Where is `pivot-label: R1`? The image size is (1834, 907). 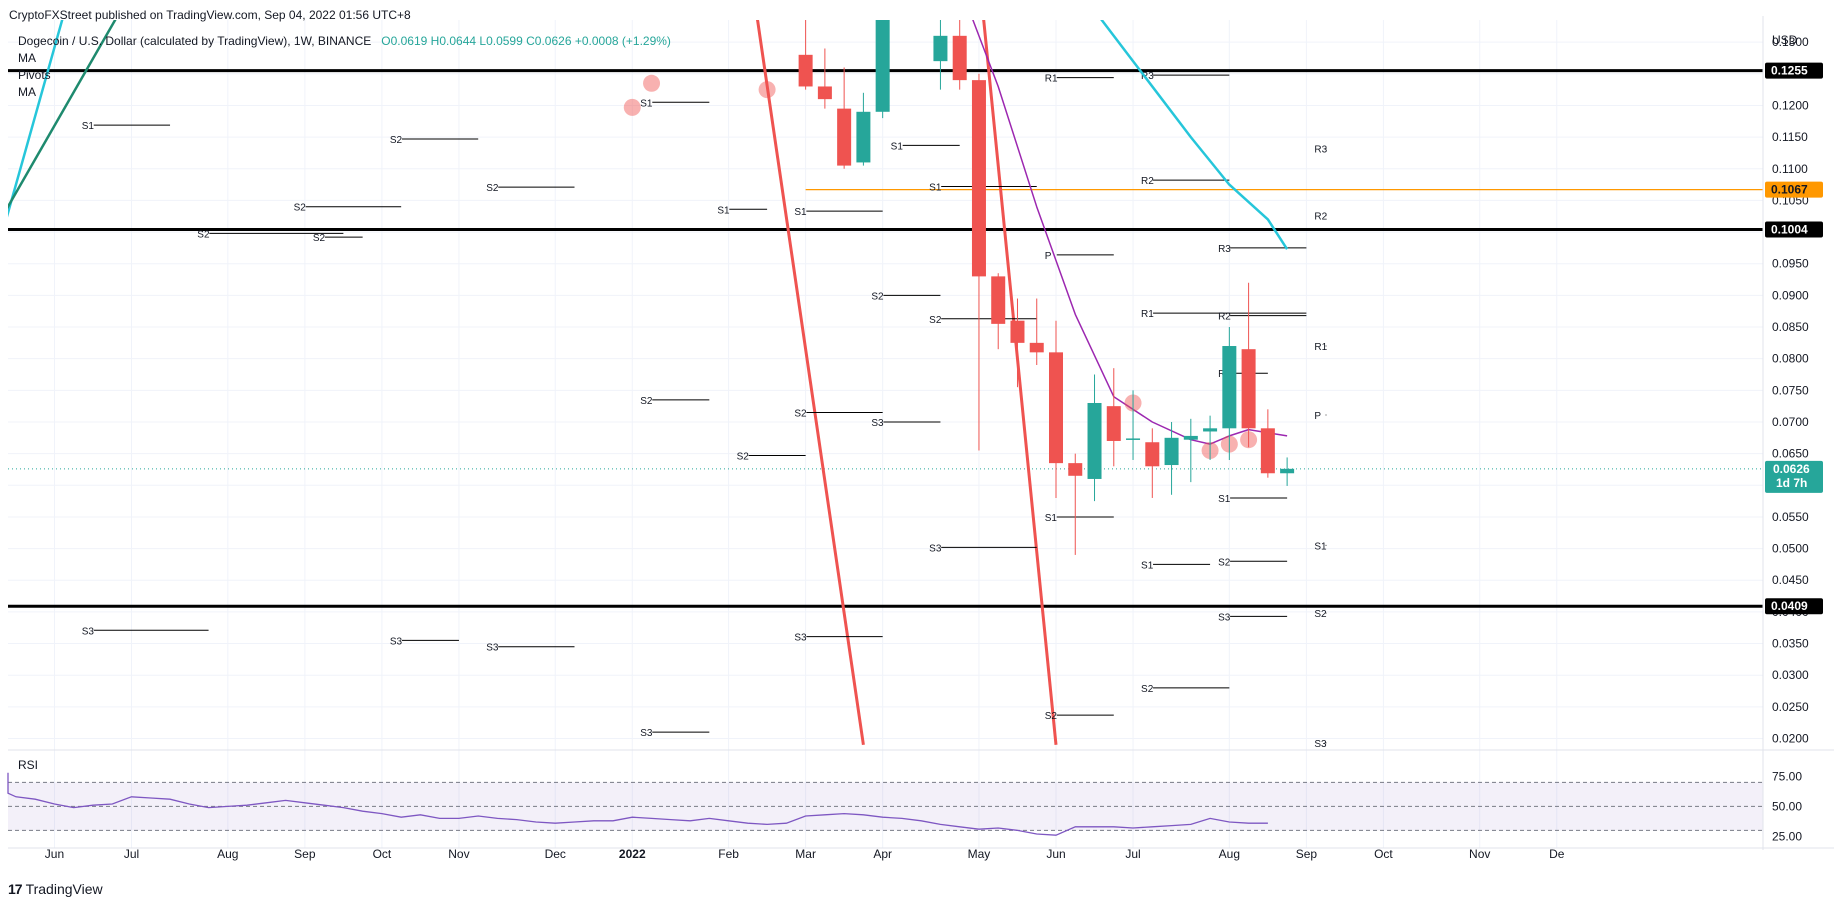
pivot-label: R1 is located at coordinates (1051, 79).